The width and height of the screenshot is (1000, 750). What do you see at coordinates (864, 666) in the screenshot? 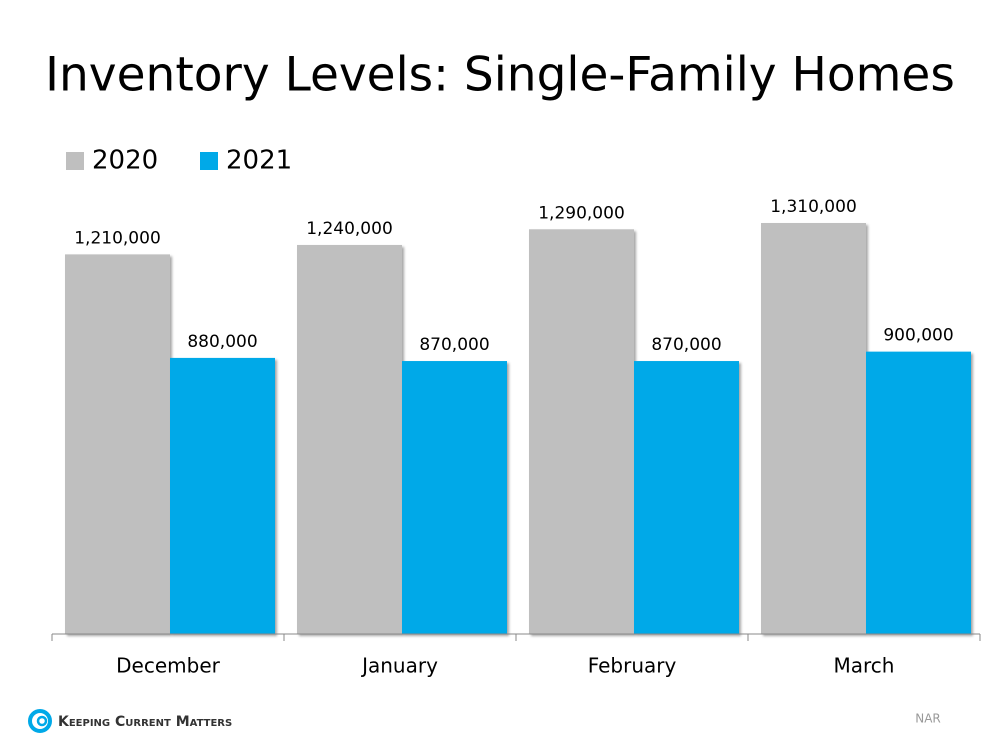
I see `x-tick-label: March` at bounding box center [864, 666].